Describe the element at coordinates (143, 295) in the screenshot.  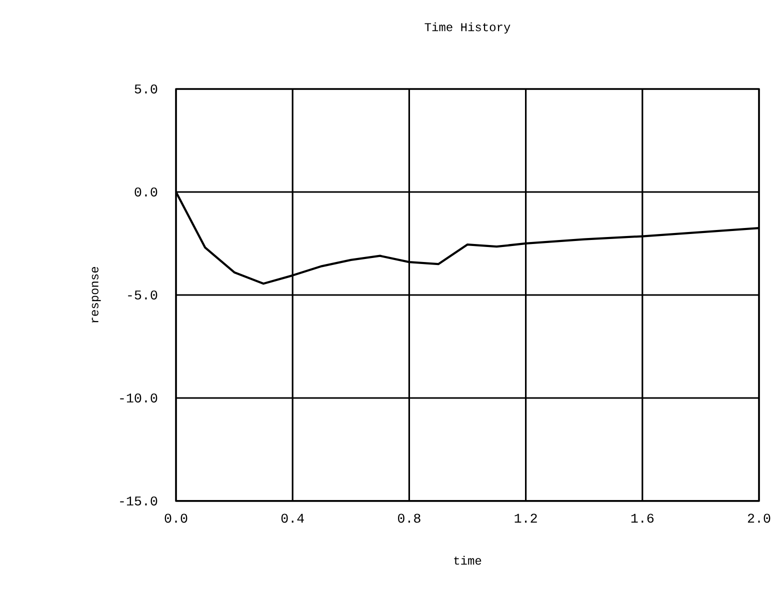
I see `y-tick-label: -5.0` at that location.